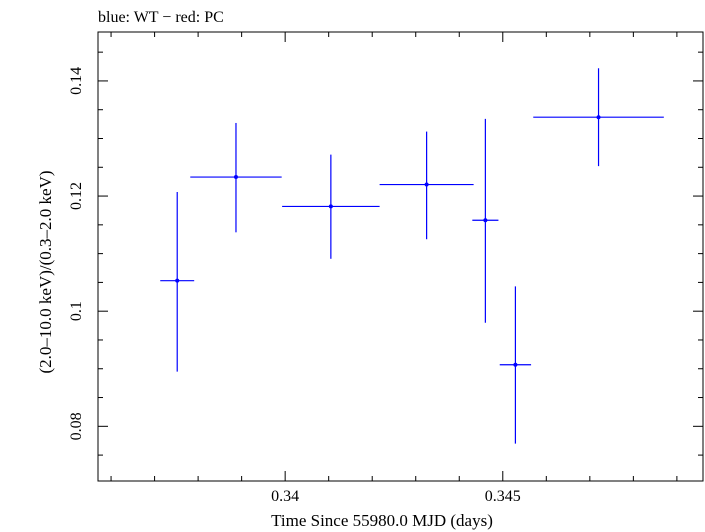  I want to click on x-axis-label: Time Since 55980.0 MJD (days), so click(382, 520).